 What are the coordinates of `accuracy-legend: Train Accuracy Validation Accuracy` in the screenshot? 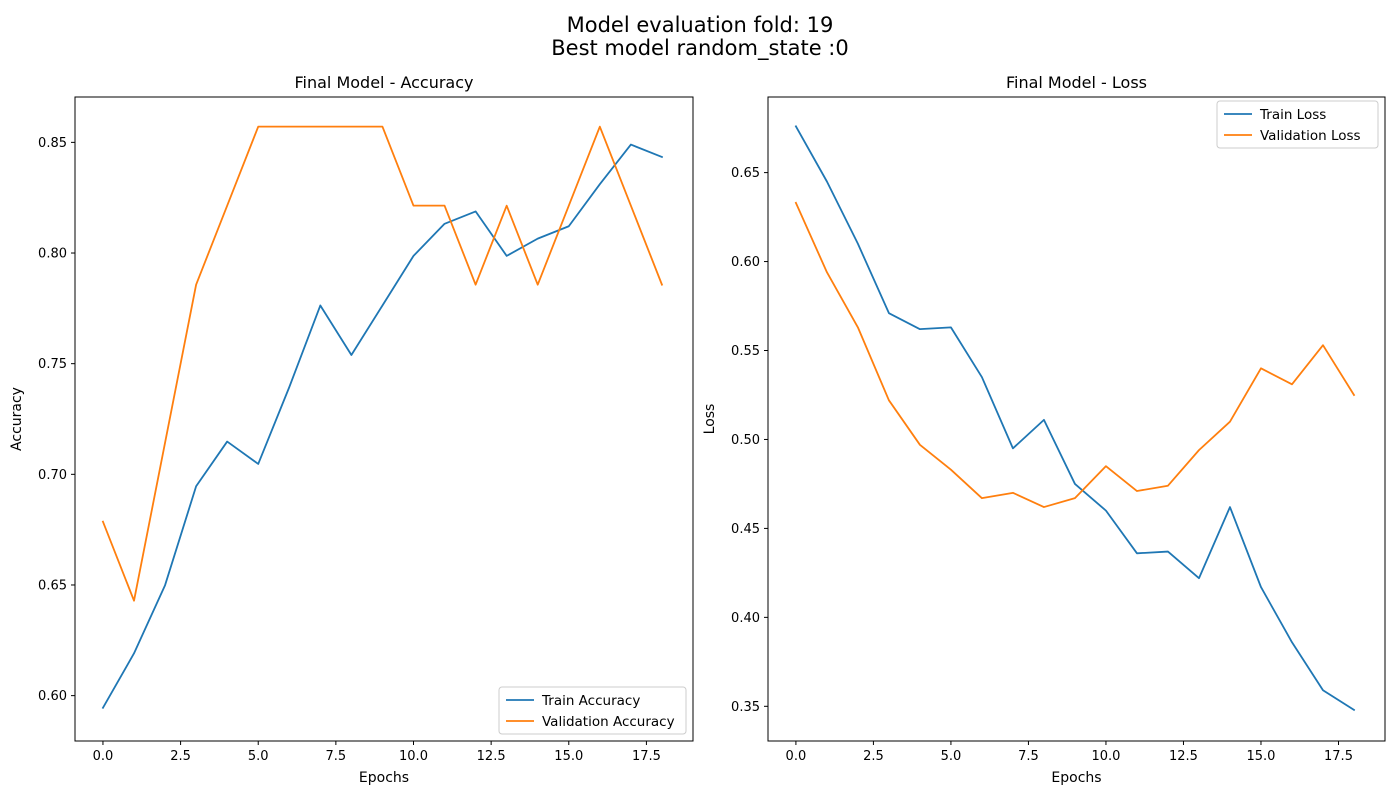 It's located at (592, 710).